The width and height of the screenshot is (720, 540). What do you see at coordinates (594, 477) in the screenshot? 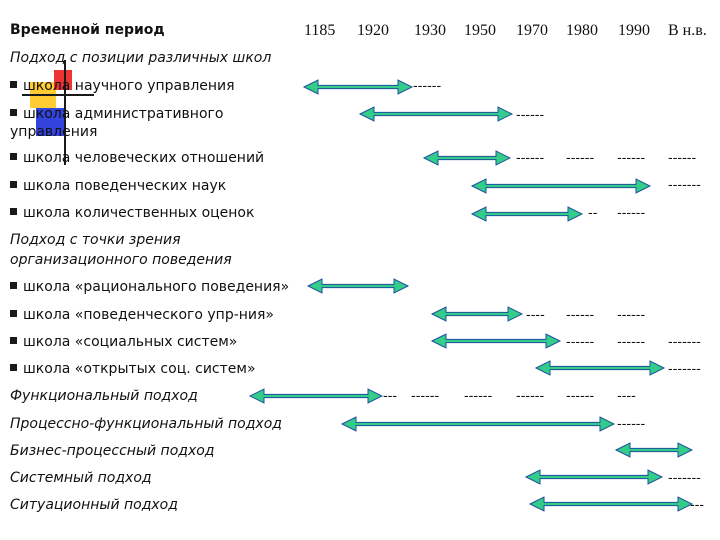
I see `arrow-system` at bounding box center [594, 477].